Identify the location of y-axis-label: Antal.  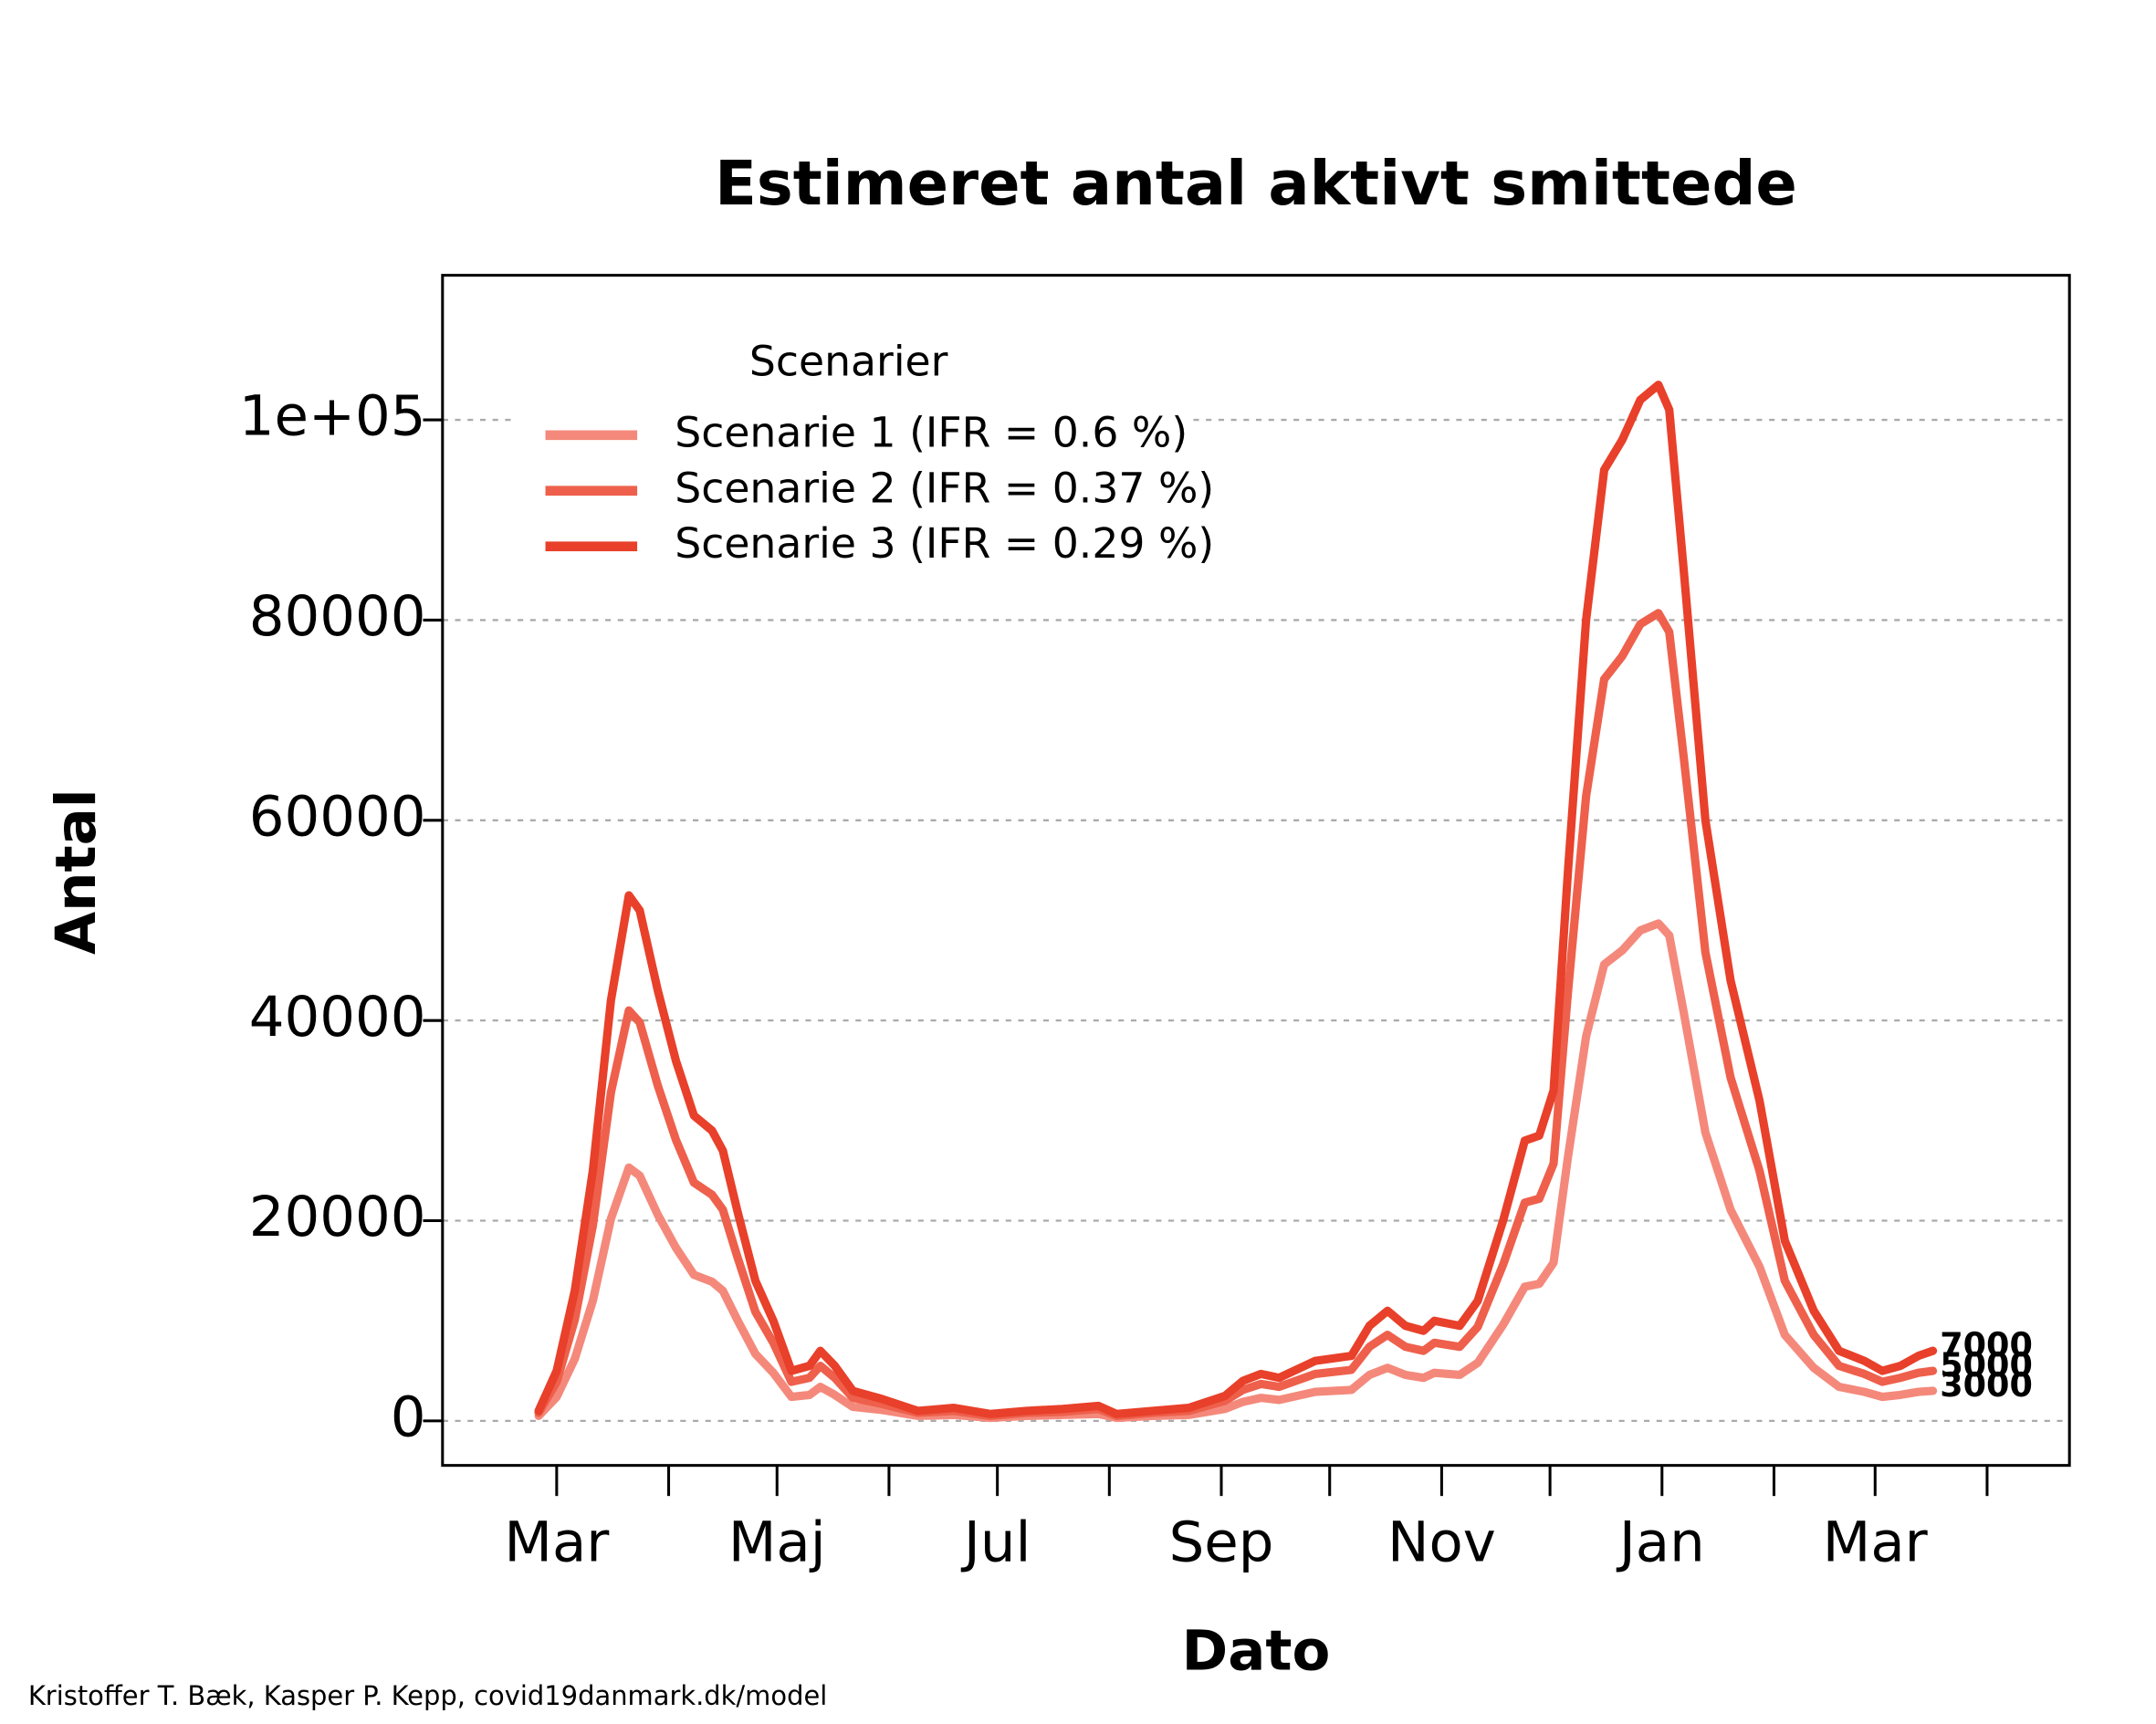
(76, 872).